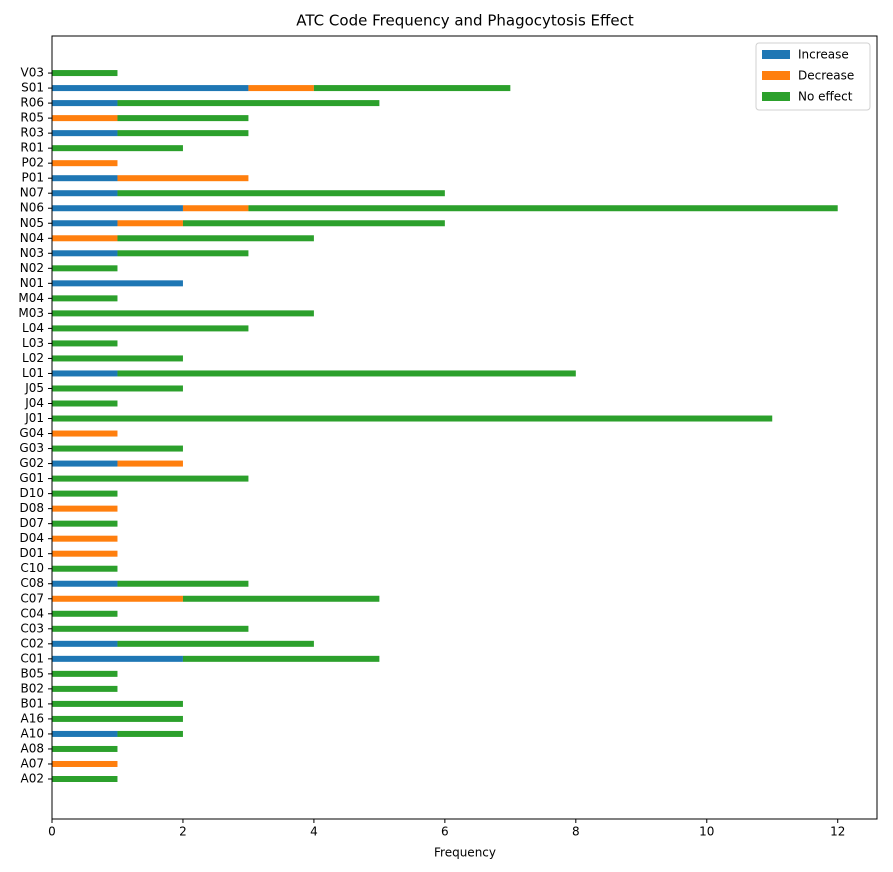 The width and height of the screenshot is (893, 872). I want to click on y-tick-label: D07, so click(31, 523).